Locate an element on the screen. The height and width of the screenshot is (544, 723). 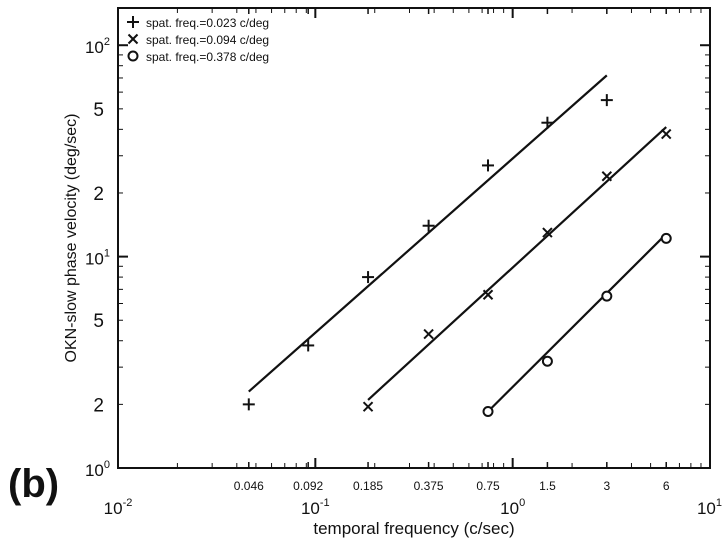
x-value-label: 0.046 is located at coordinates (249, 486).